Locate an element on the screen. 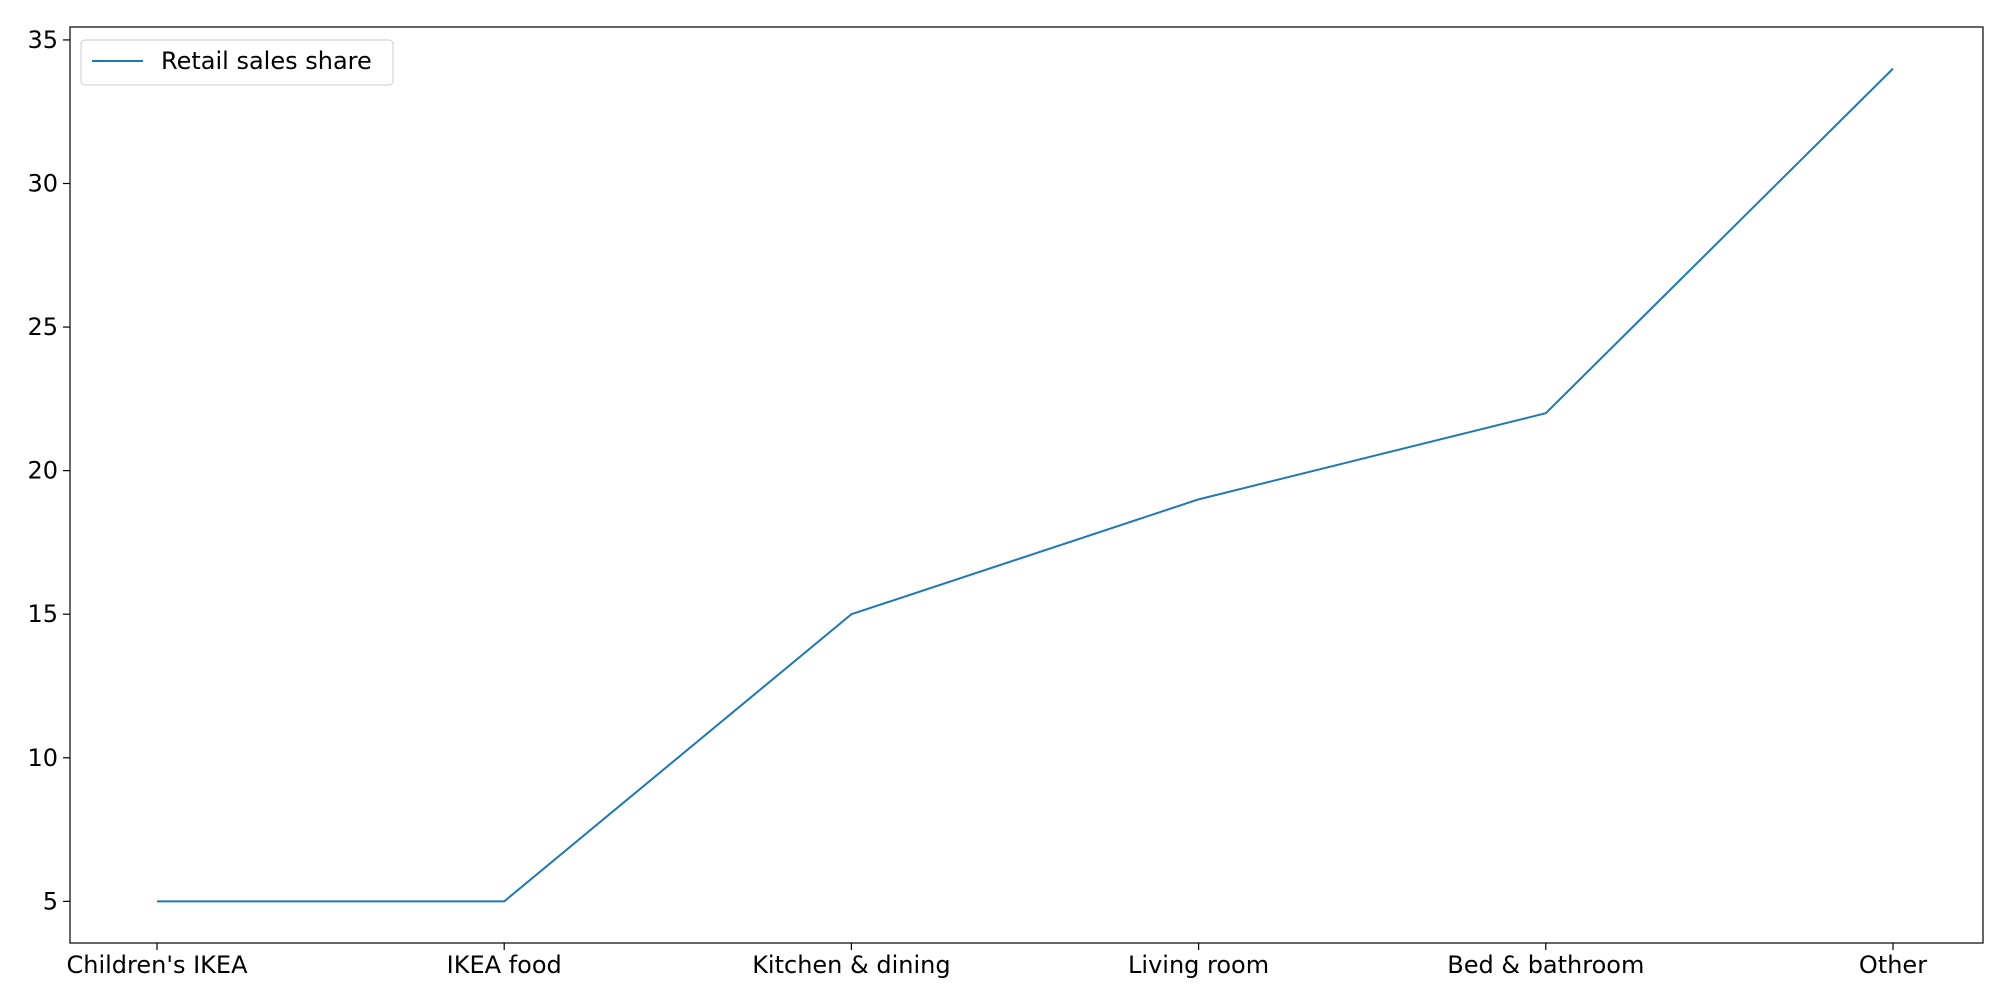  legend-box is located at coordinates (237, 62).